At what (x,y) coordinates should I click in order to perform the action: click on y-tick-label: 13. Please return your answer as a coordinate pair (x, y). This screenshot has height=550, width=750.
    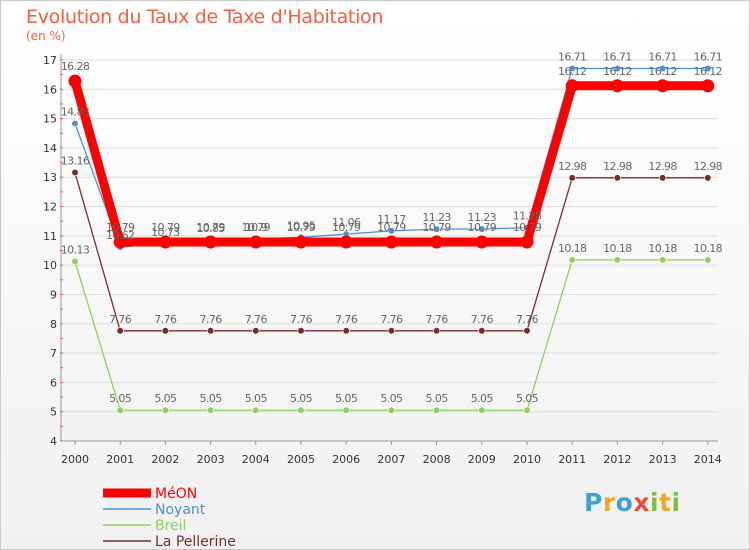
    Looking at the image, I should click on (50, 177).